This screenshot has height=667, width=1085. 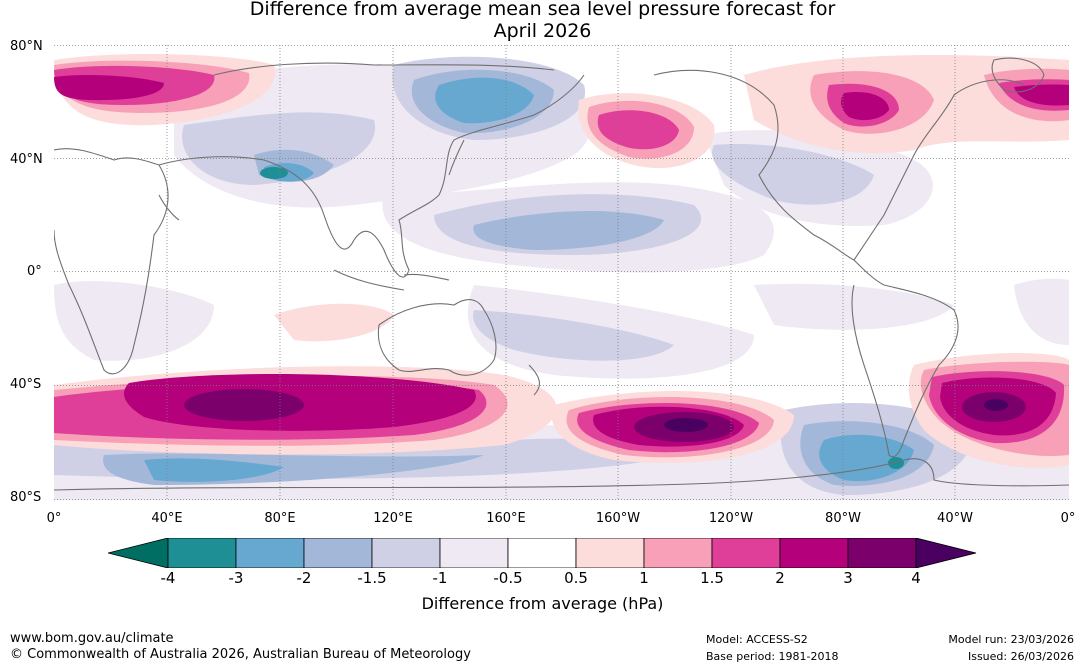 I want to click on colorbar-tick-label: -1, so click(x=440, y=578).